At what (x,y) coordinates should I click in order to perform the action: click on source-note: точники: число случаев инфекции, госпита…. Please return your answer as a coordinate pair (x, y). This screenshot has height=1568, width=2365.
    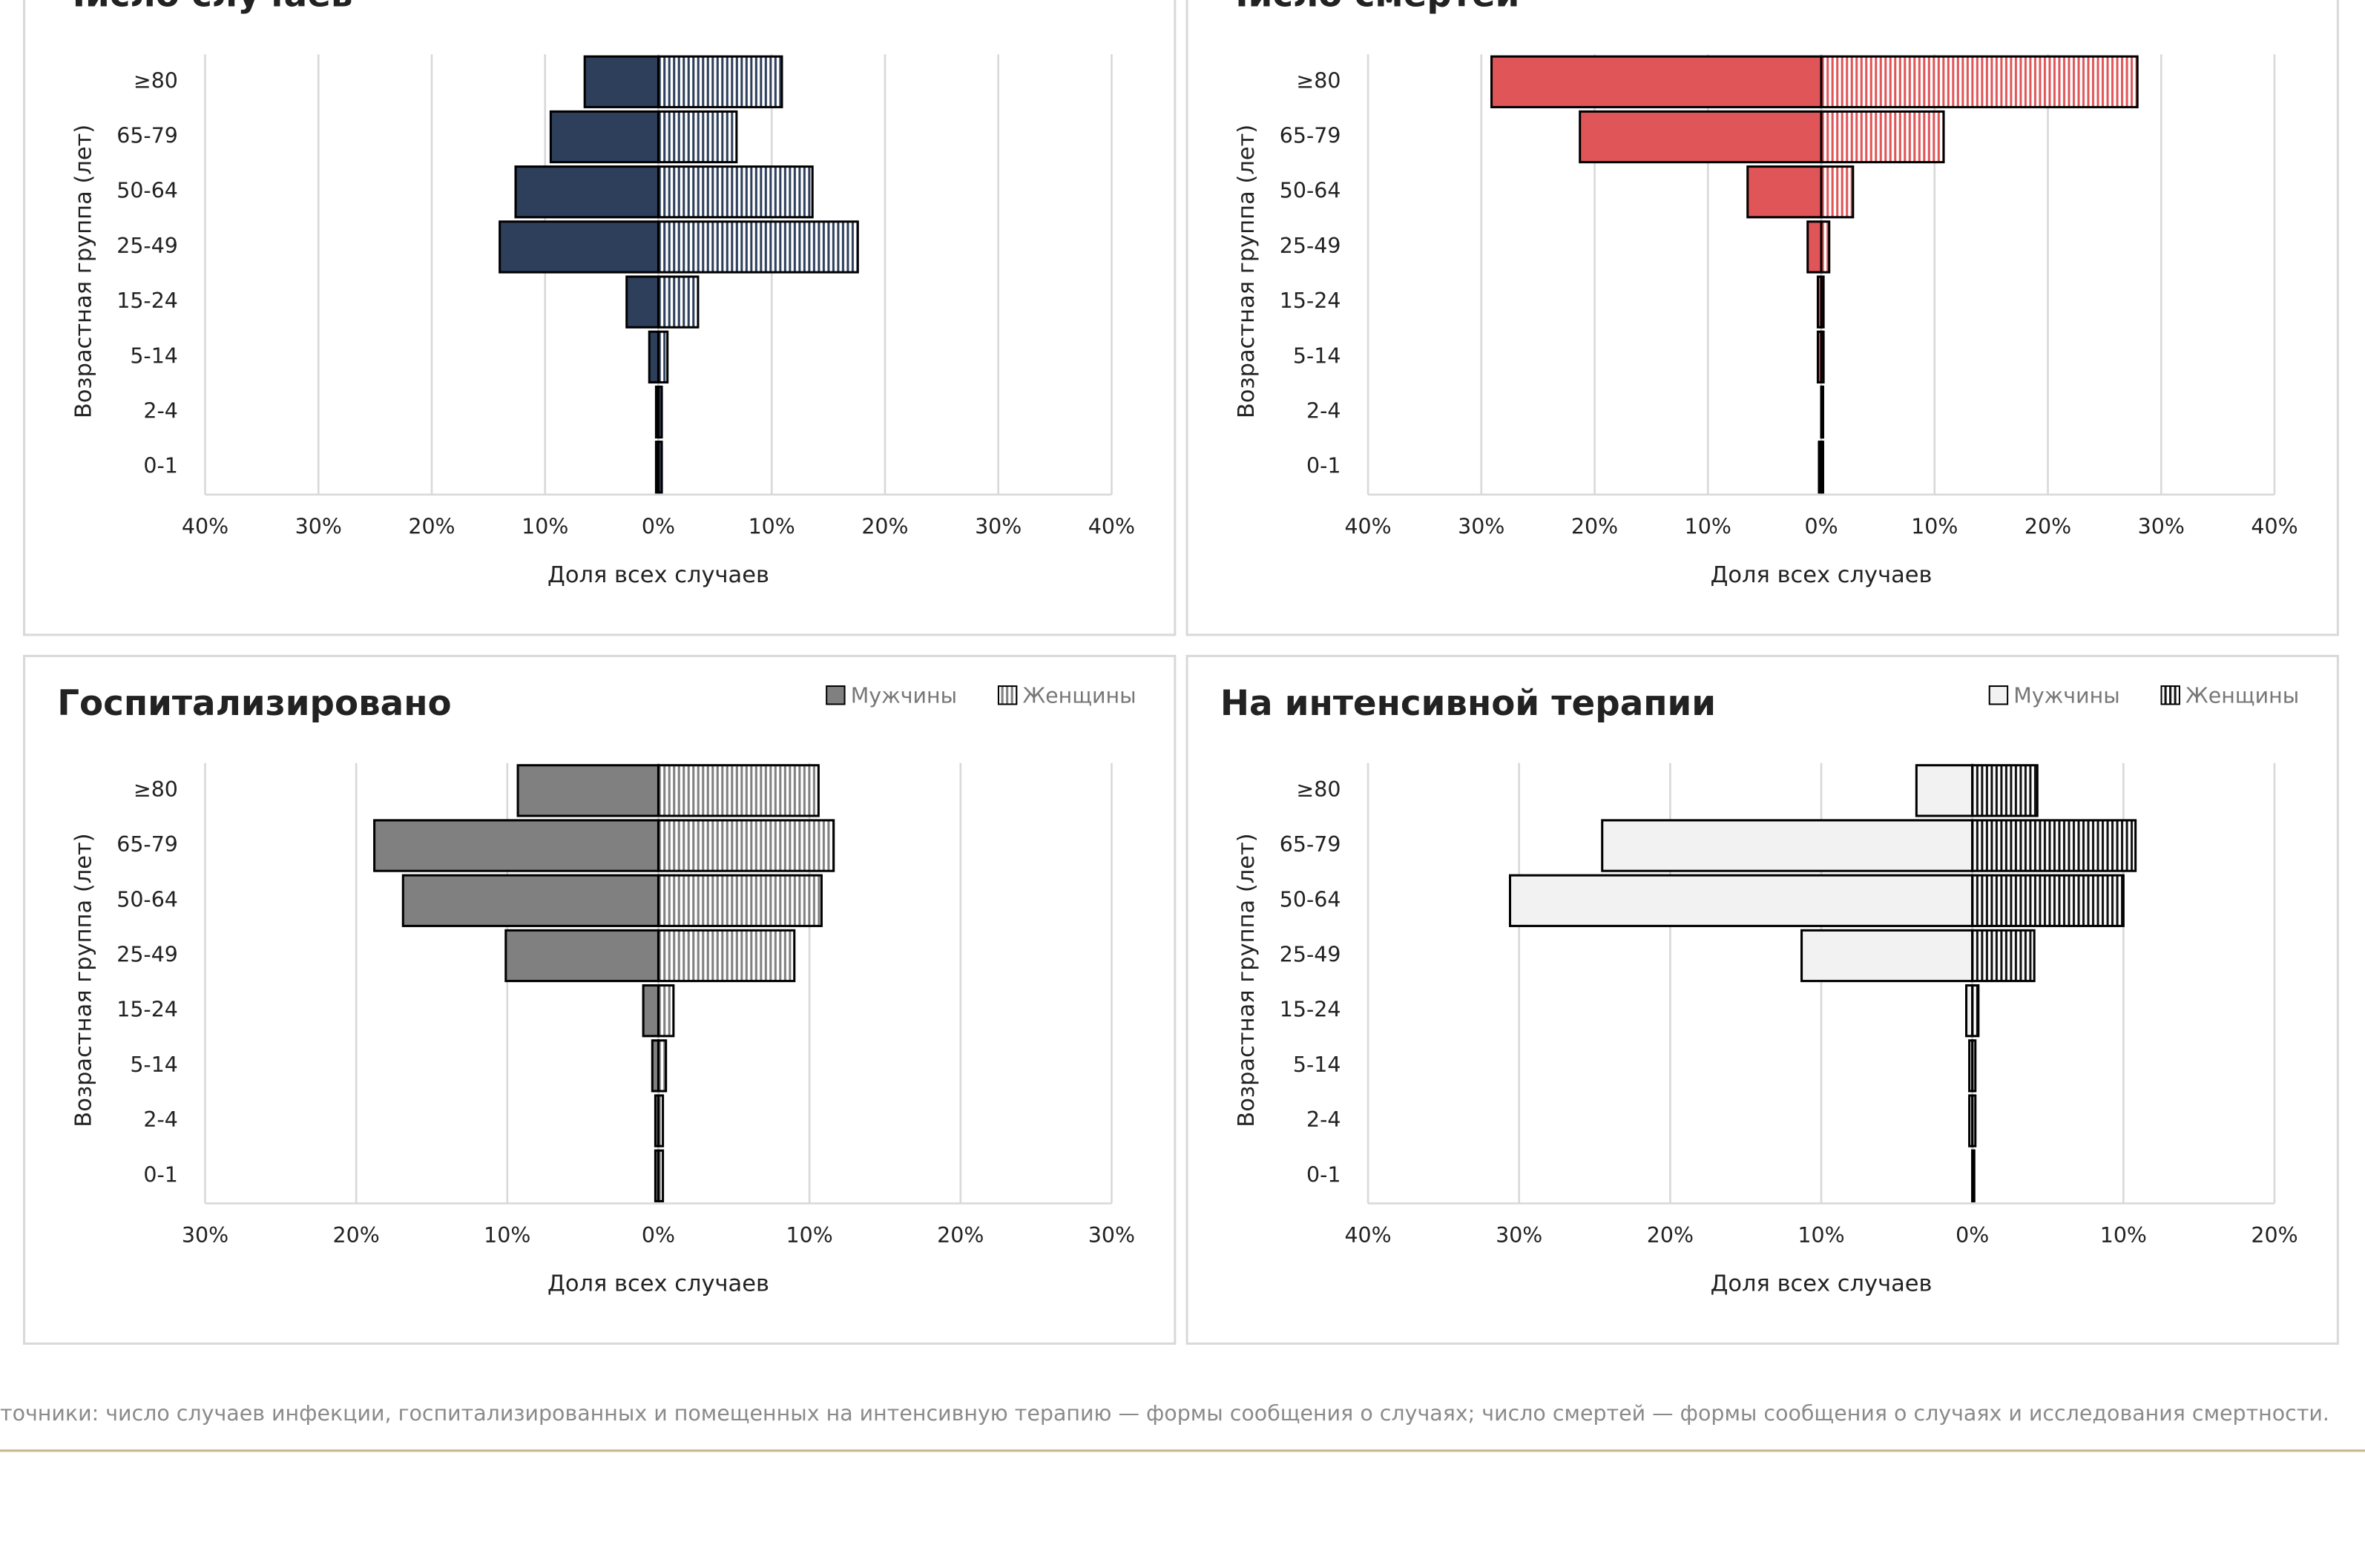
    Looking at the image, I should click on (1164, 1413).